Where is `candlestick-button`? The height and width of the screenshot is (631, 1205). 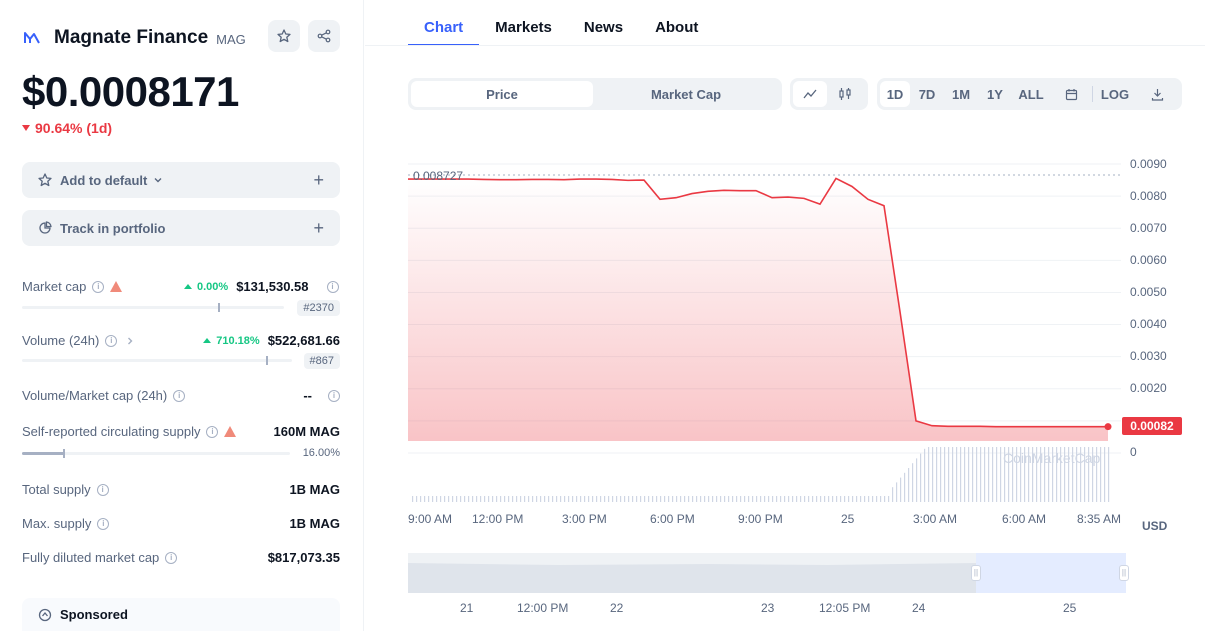 candlestick-button is located at coordinates (845, 94).